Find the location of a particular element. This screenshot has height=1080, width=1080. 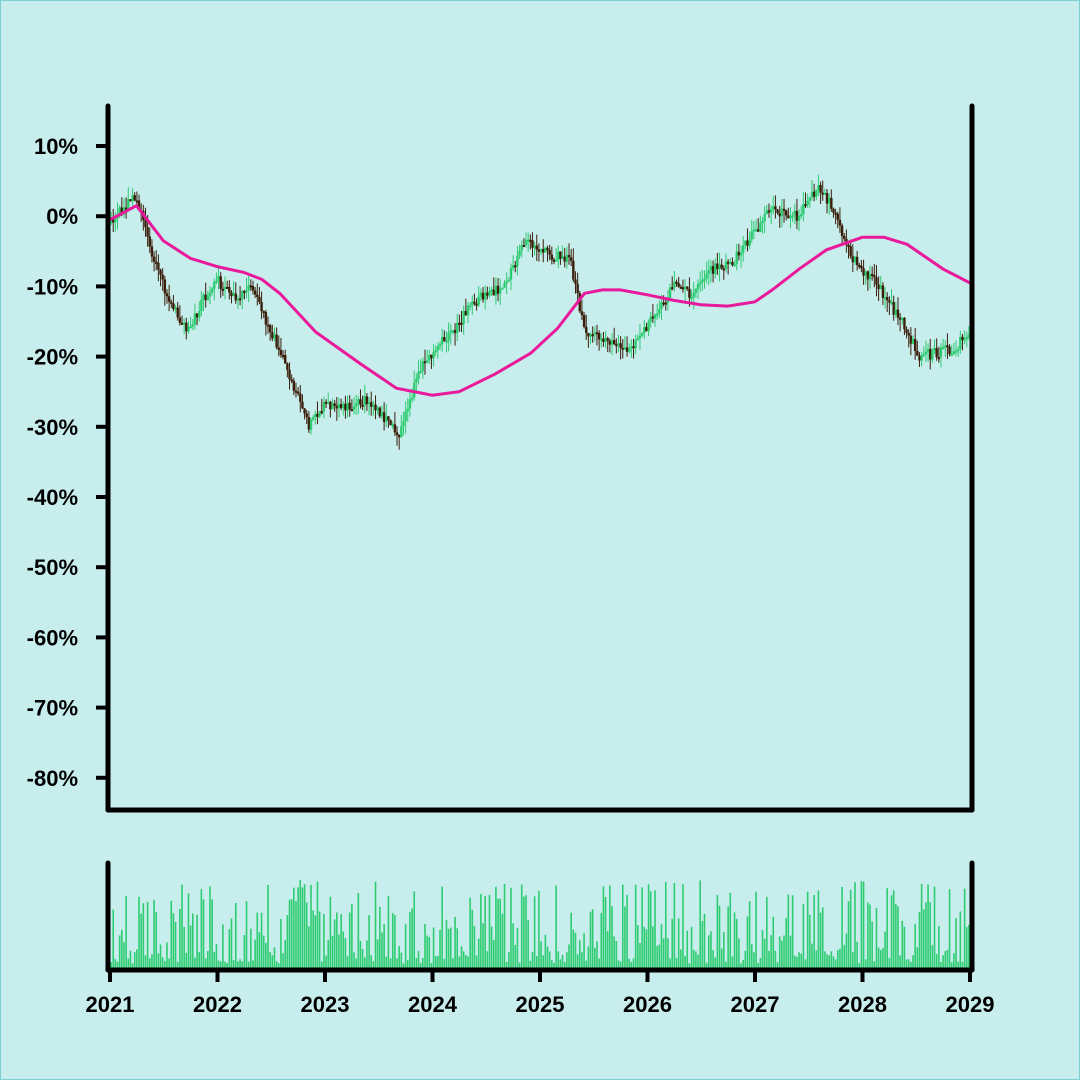

y-tick-label: 10% is located at coordinates (56, 146).